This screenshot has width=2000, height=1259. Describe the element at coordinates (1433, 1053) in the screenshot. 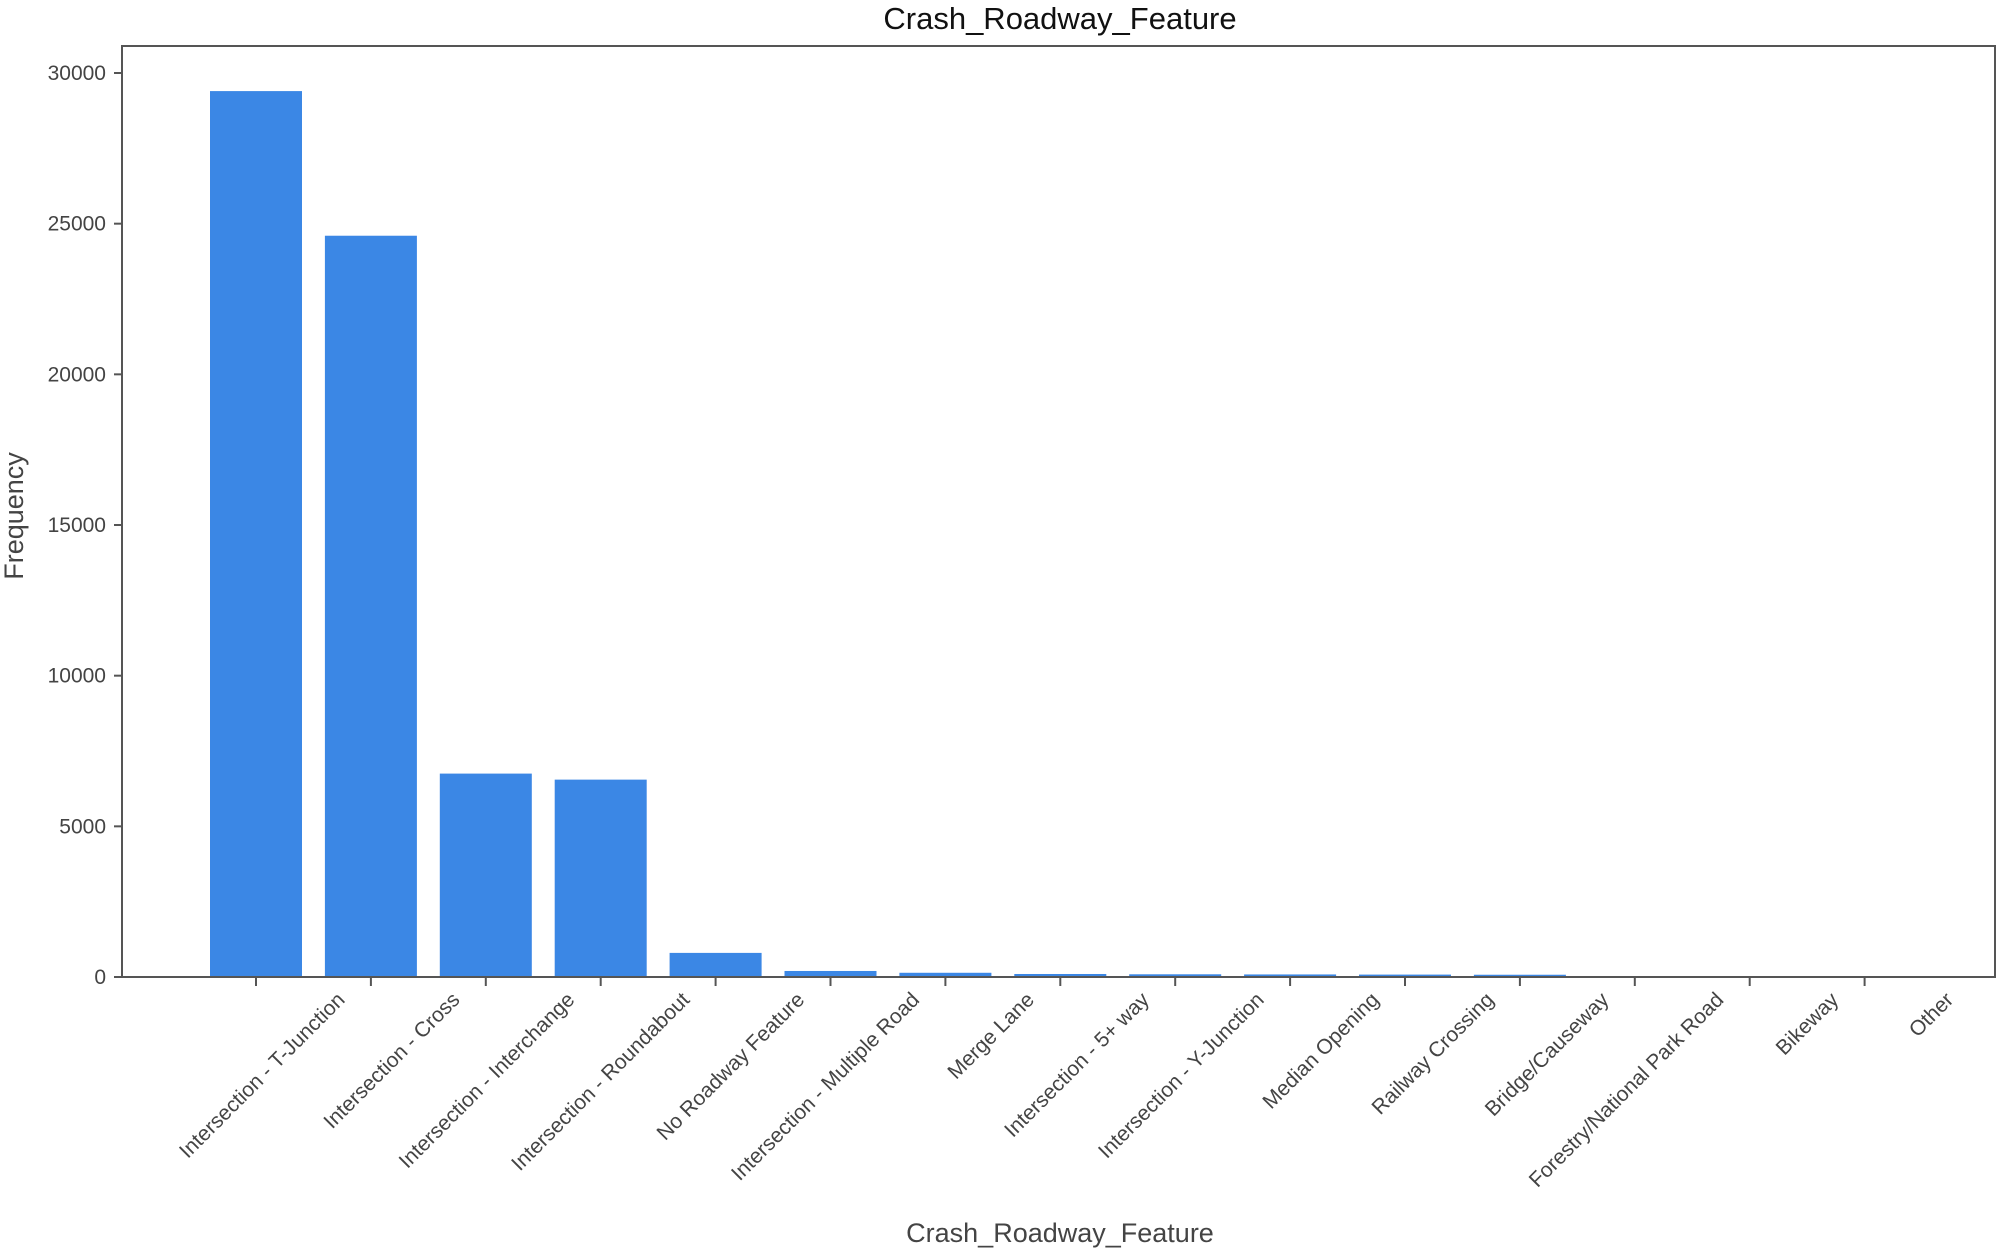

I see `x-tick-label: Railway Crossing` at that location.